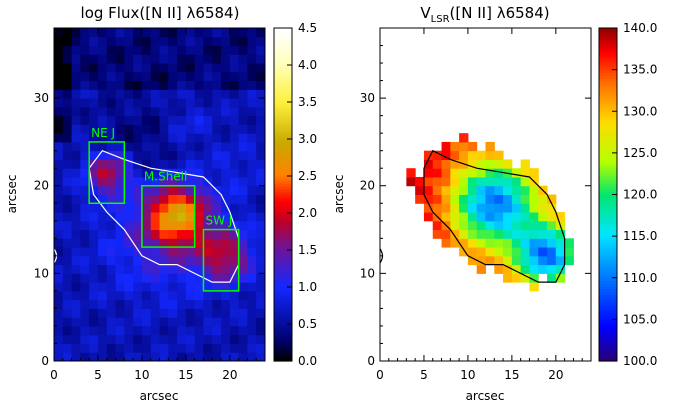 The width and height of the screenshot is (679, 403). What do you see at coordinates (511, 375) in the screenshot?
I see `x-tick-label: 15` at bounding box center [511, 375].